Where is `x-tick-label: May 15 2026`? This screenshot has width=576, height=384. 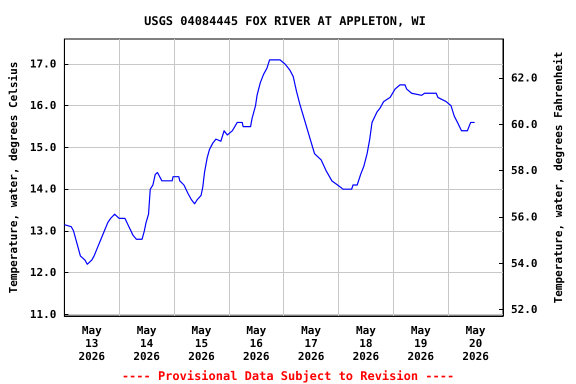
x-tick-label: May 15 2026 is located at coordinates (202, 343).